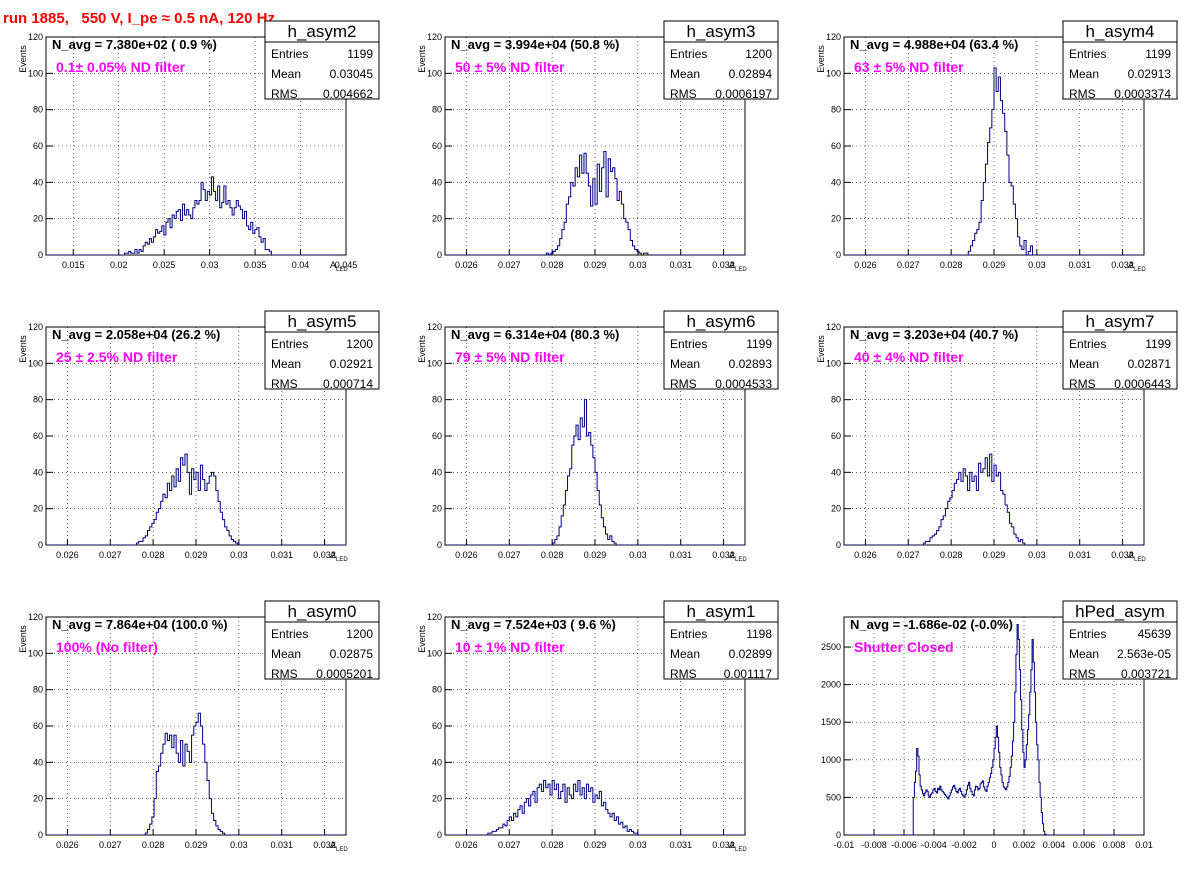  Describe the element at coordinates (874, 845) in the screenshot. I see `x-tick-label: -0.008` at that location.